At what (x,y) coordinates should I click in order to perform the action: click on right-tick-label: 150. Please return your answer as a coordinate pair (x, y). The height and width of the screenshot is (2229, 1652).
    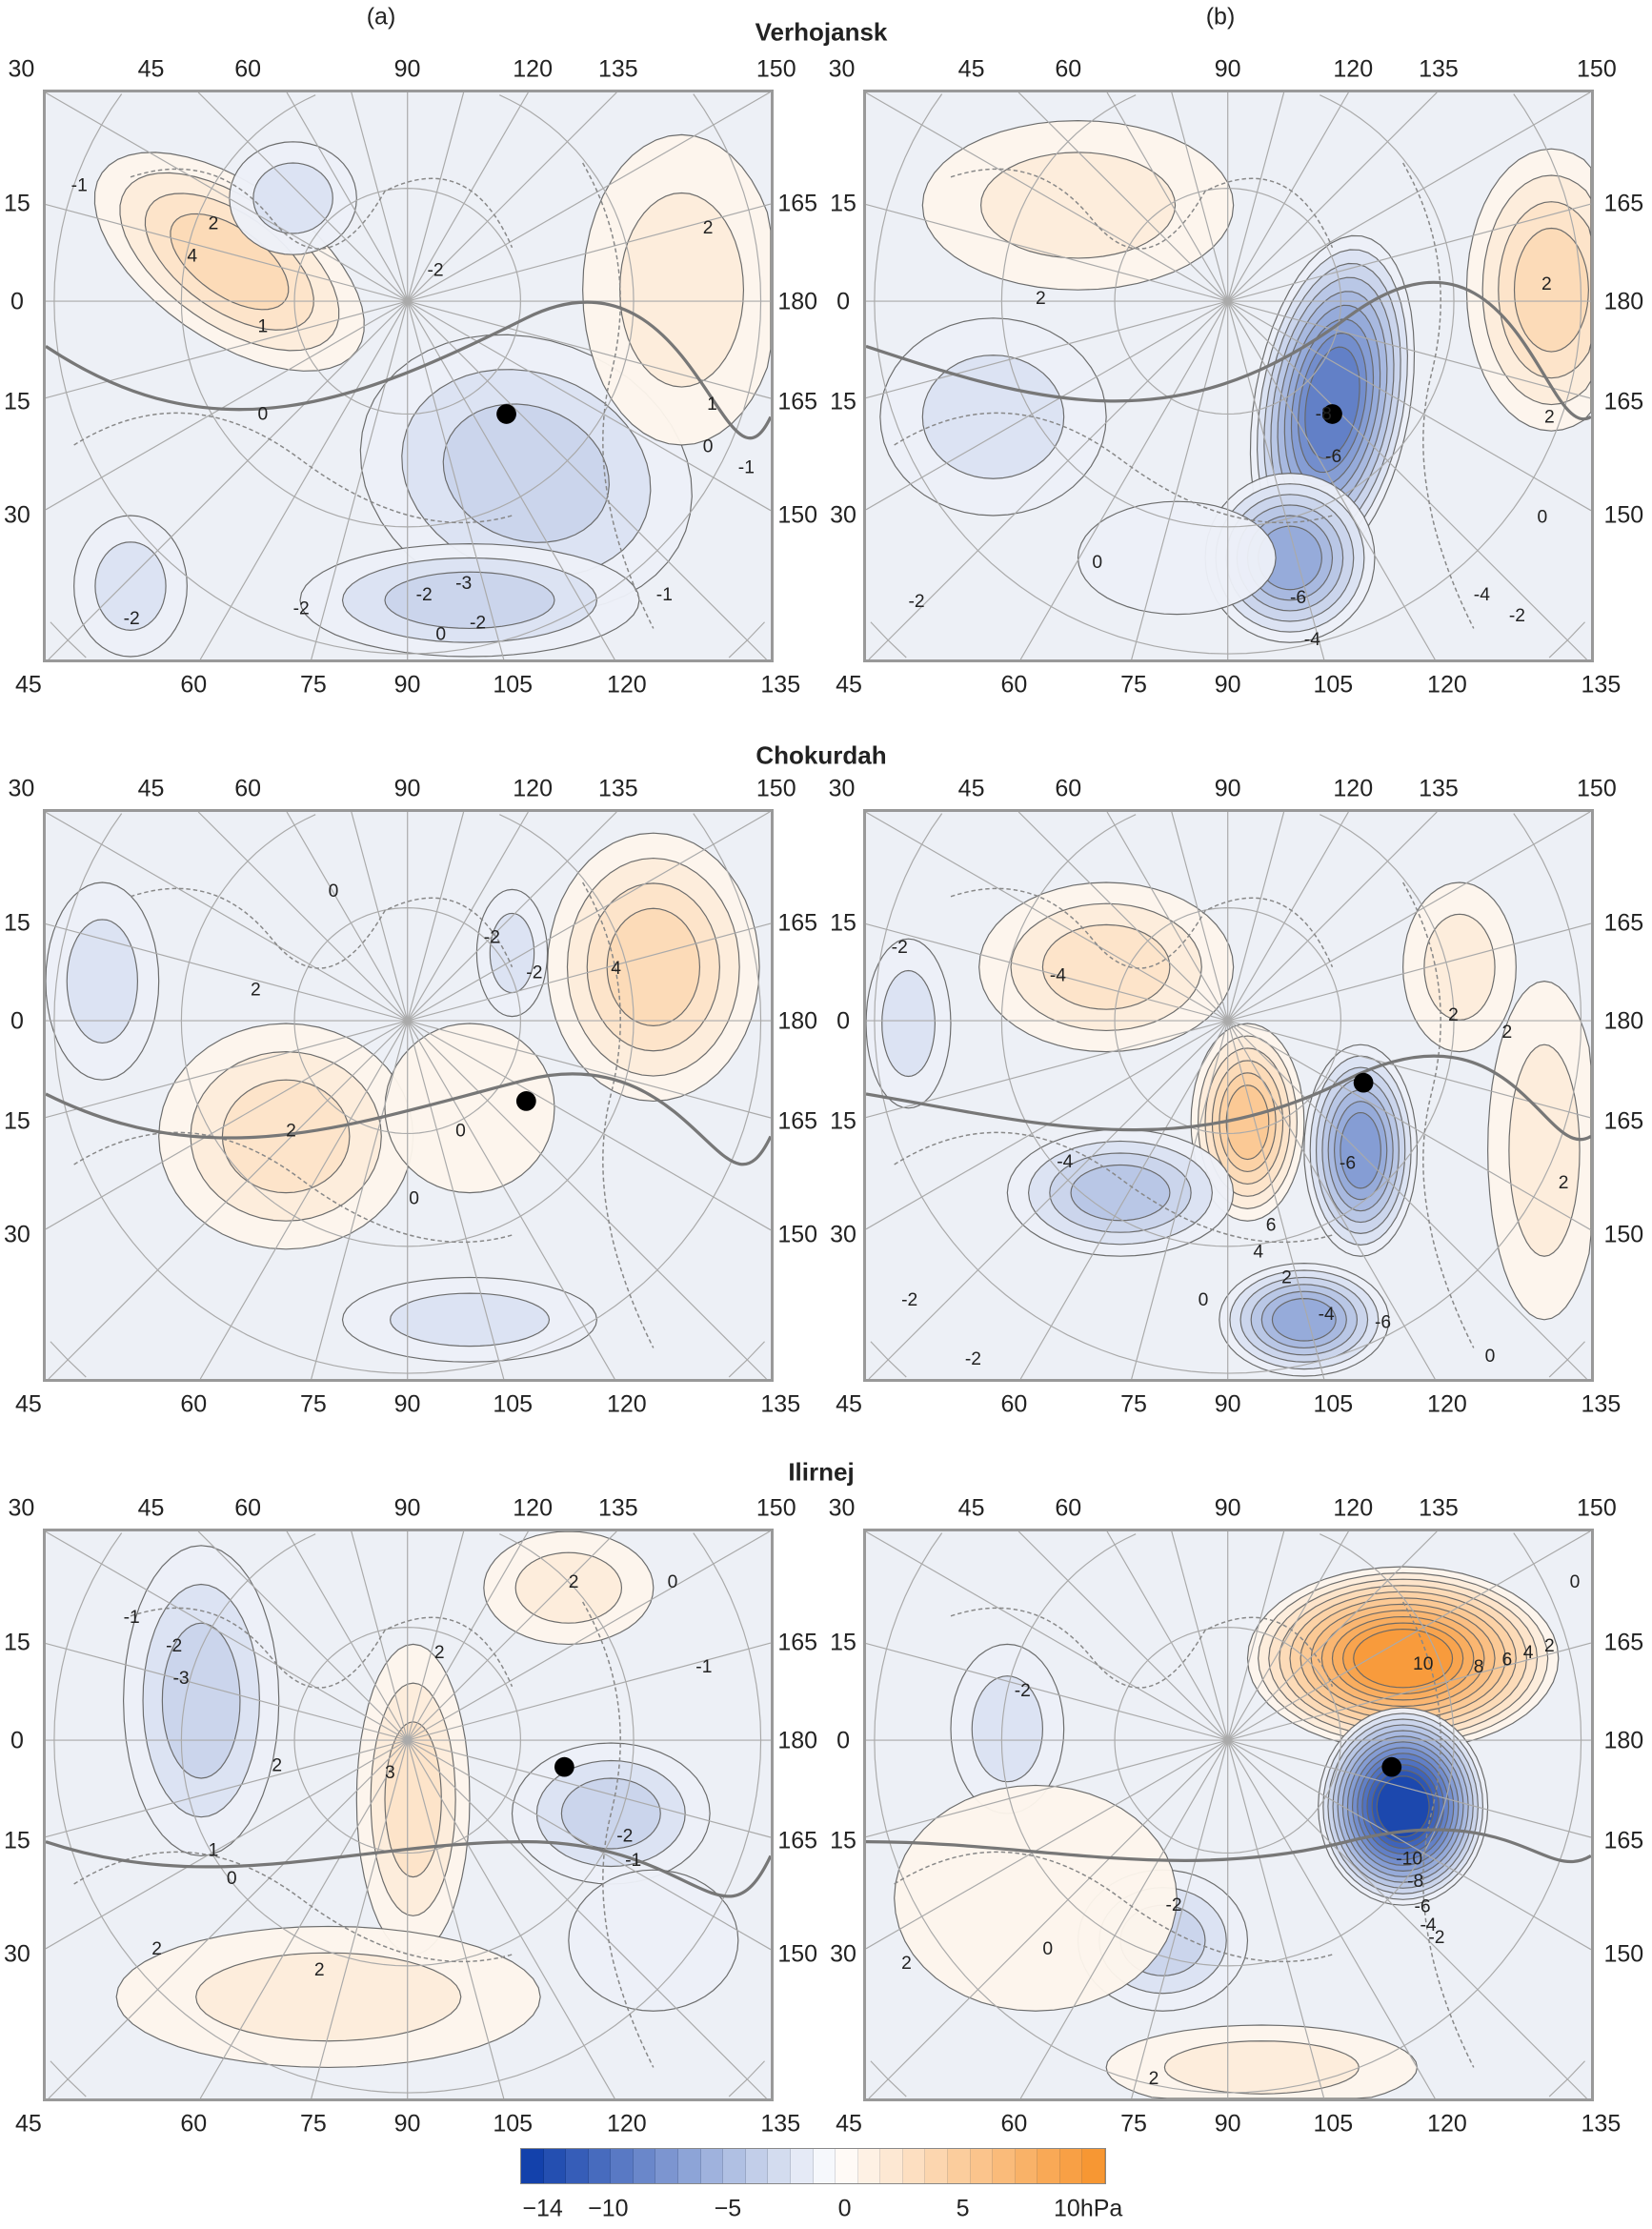
    Looking at the image, I should click on (797, 1954).